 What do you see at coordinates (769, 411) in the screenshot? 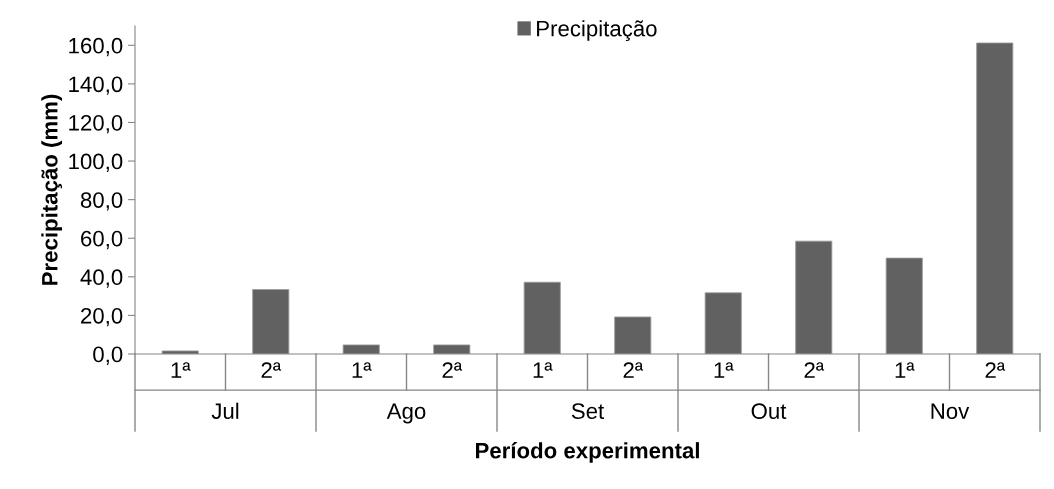
I see `text: Out` at bounding box center [769, 411].